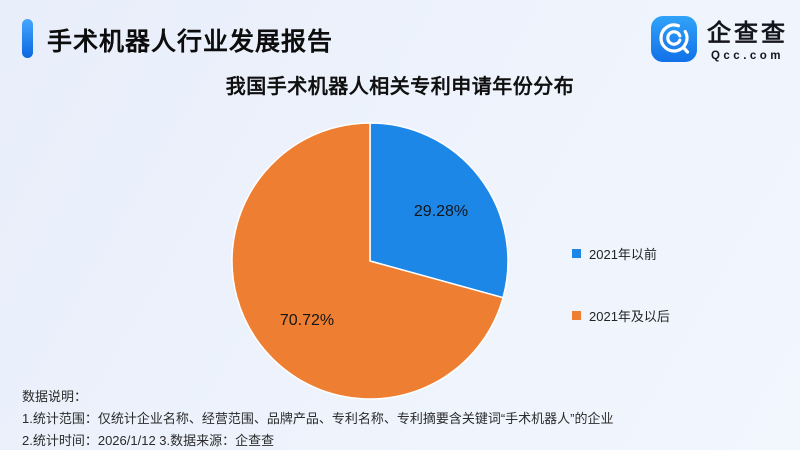 This screenshot has height=450, width=800. I want to click on legend-item: 2021年以前, so click(621, 253).